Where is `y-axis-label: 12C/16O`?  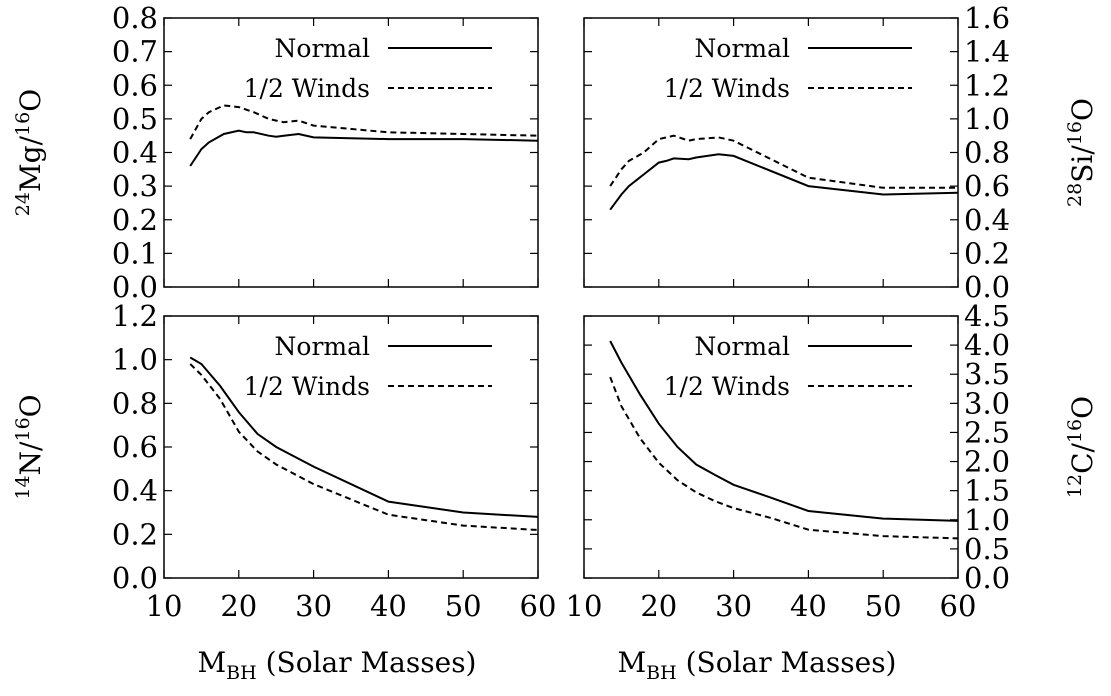
y-axis-label: 12C/16O is located at coordinates (1081, 447).